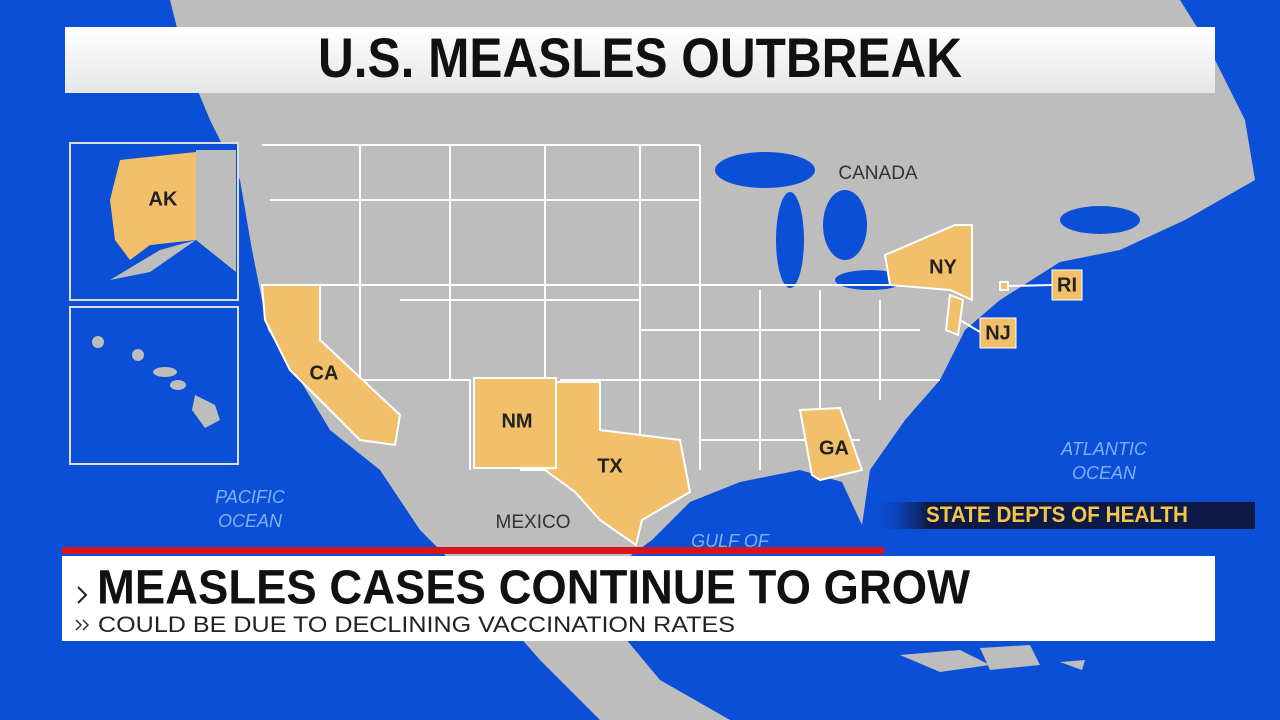 The height and width of the screenshot is (720, 1280). Describe the element at coordinates (533, 522) in the screenshot. I see `country-label: MEXICO` at that location.